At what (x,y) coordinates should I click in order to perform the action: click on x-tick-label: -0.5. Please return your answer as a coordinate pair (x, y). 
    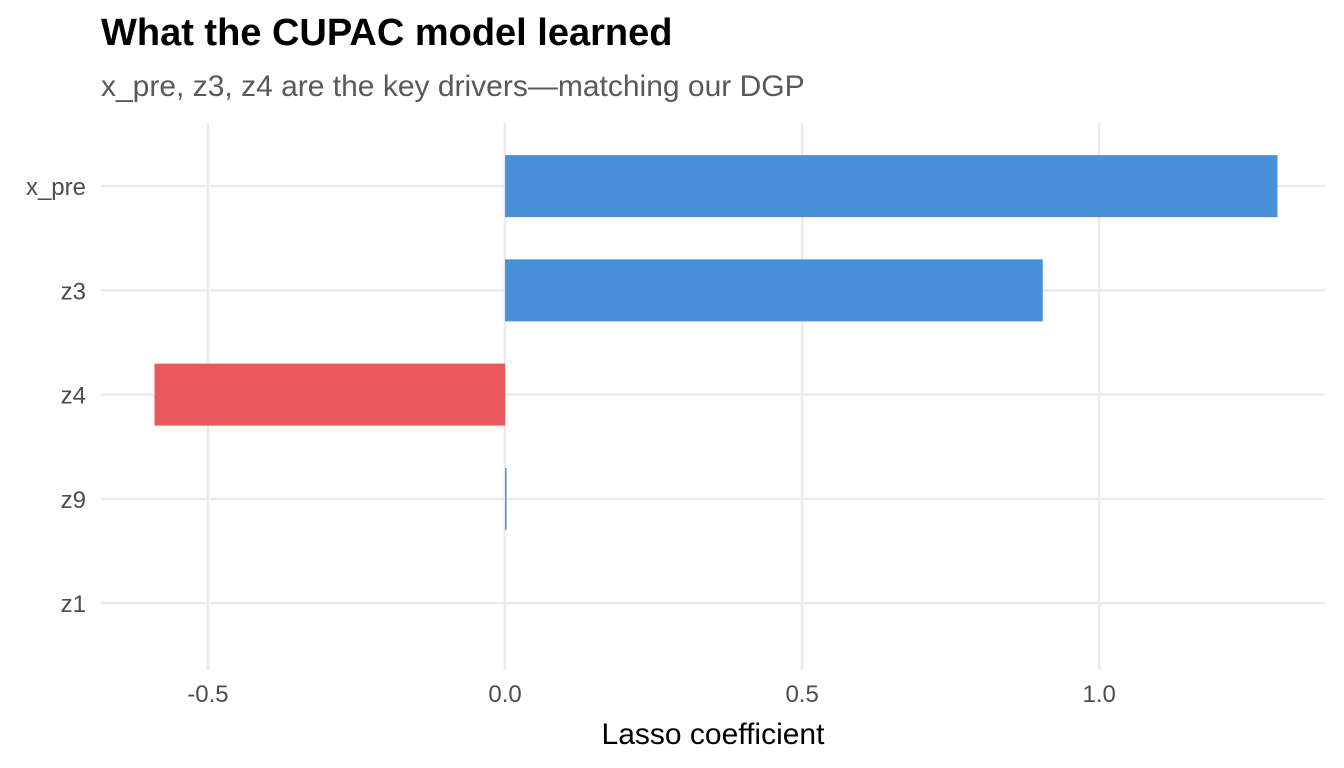
    Looking at the image, I should click on (207, 694).